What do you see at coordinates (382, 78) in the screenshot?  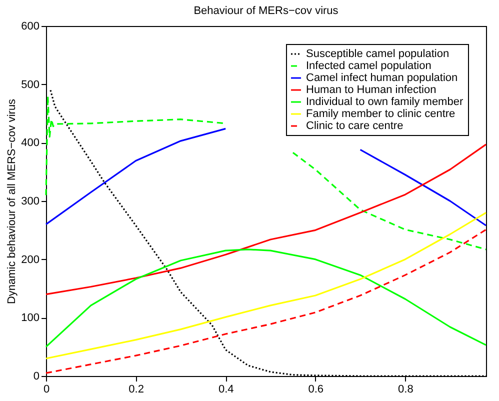 I see `legend-label: Camel infect human population` at bounding box center [382, 78].